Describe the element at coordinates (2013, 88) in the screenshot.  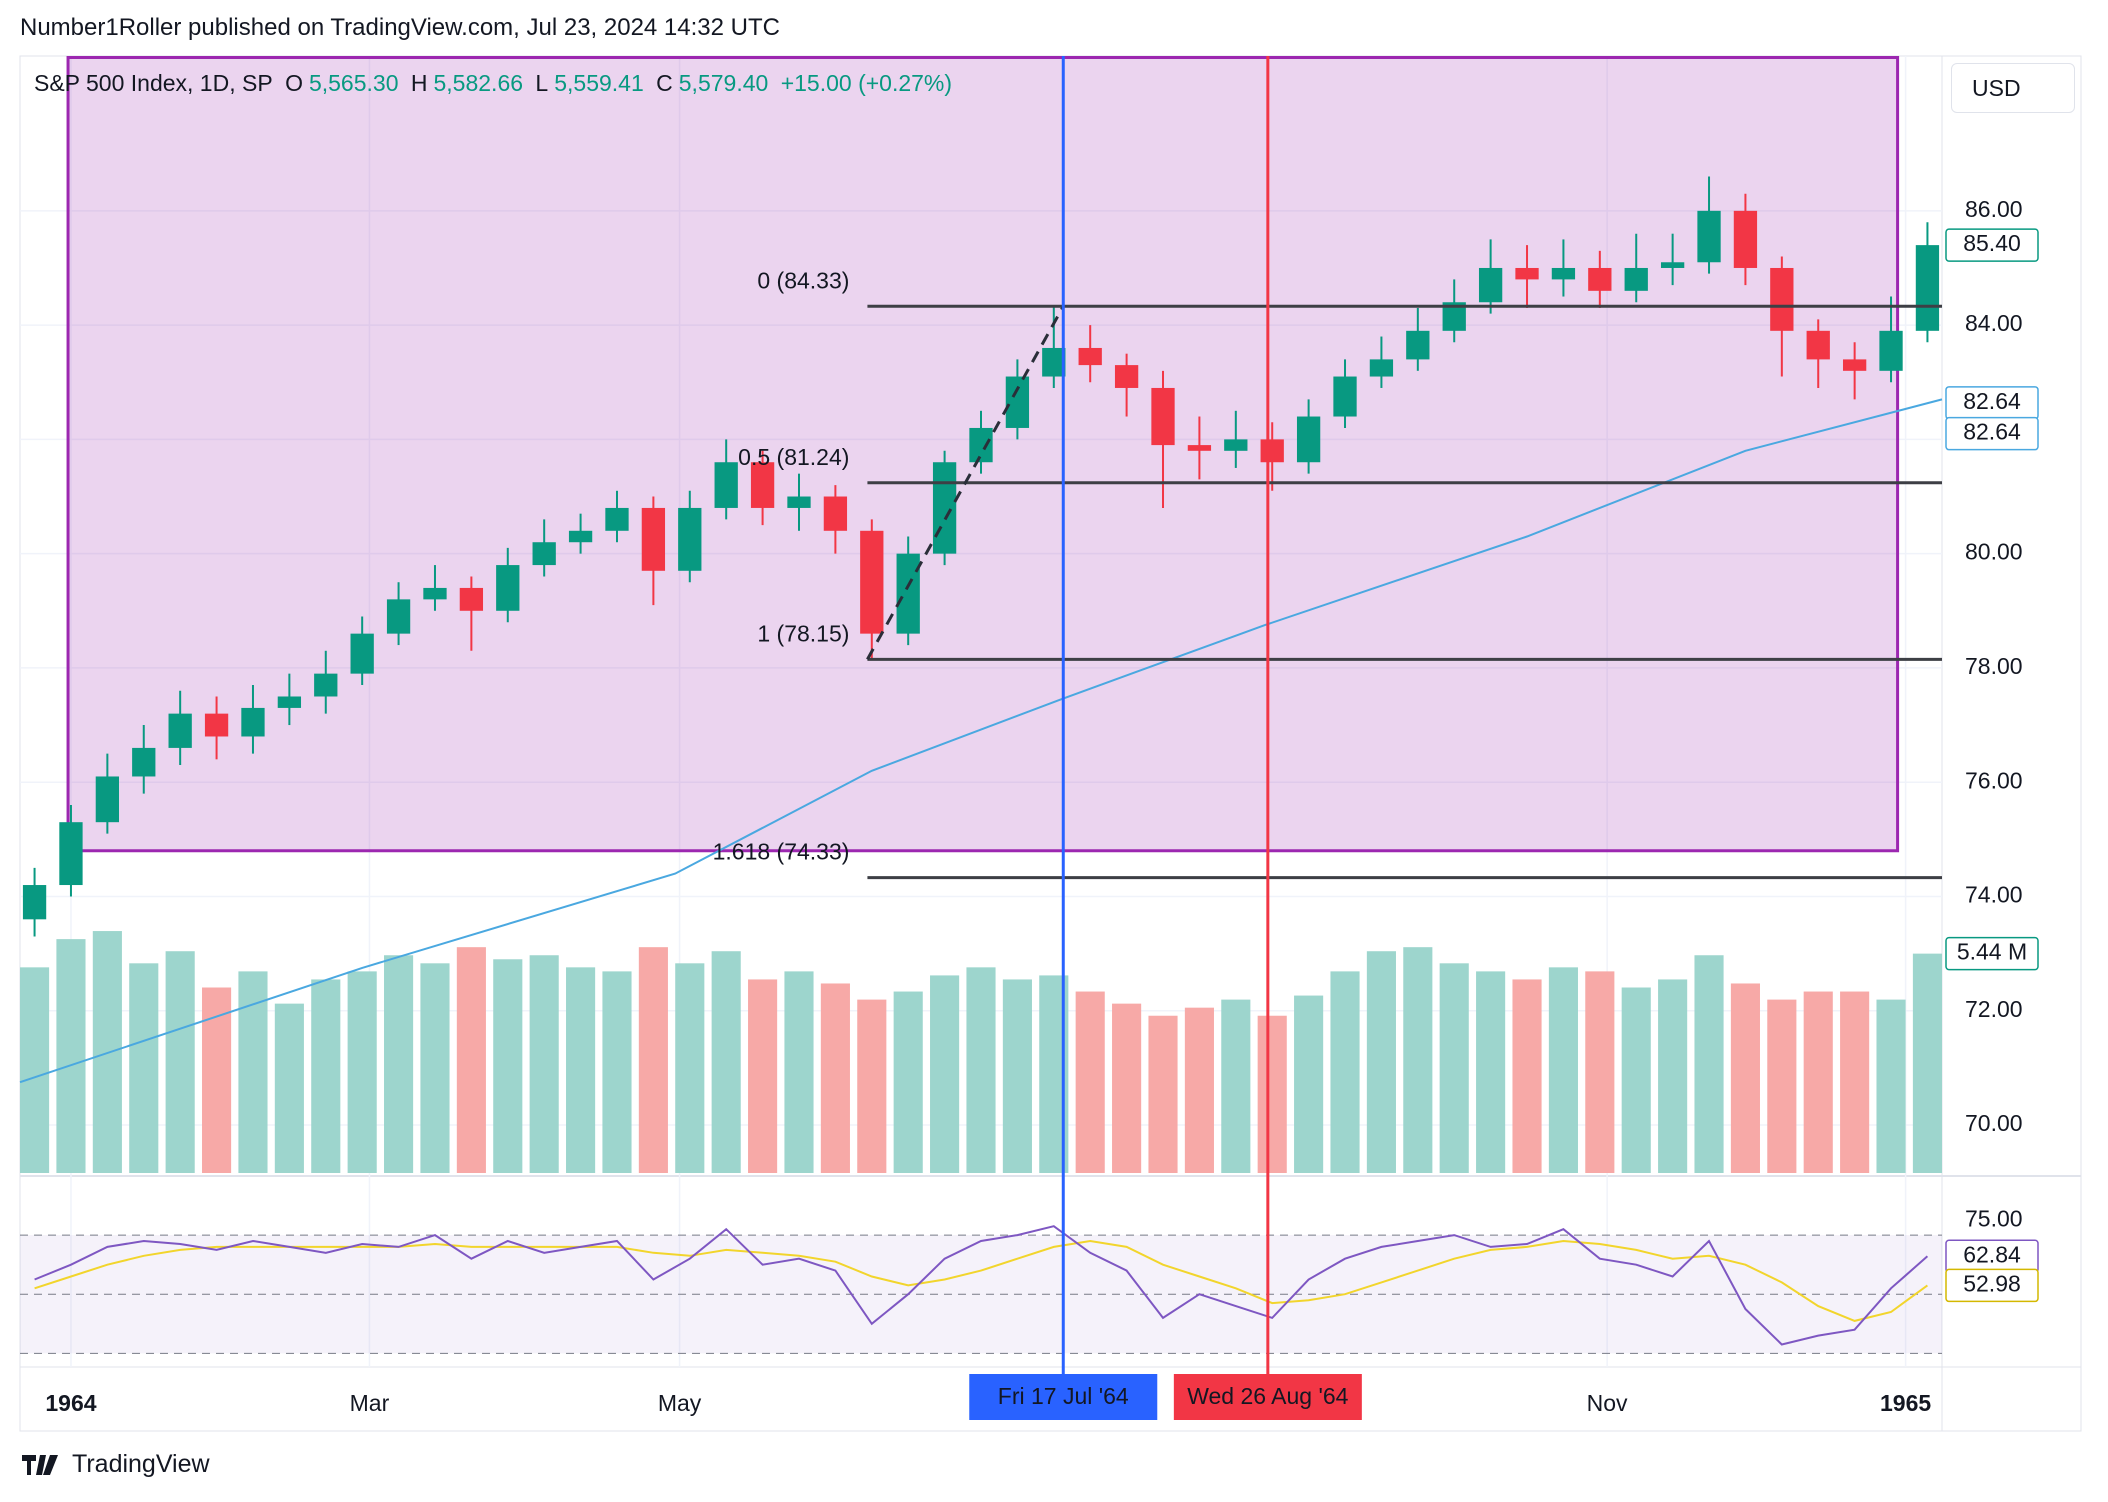
I see `currency-button: USD` at that location.